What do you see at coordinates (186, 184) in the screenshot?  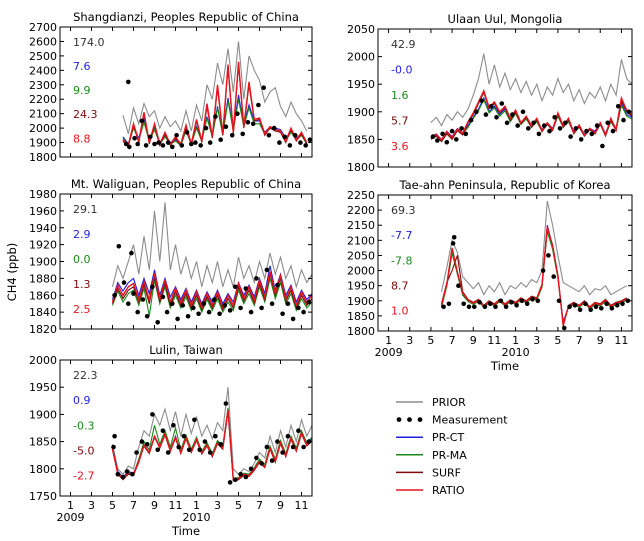 I see `panel-title: Mt. Waliguan, Peoples Republic of China` at bounding box center [186, 184].